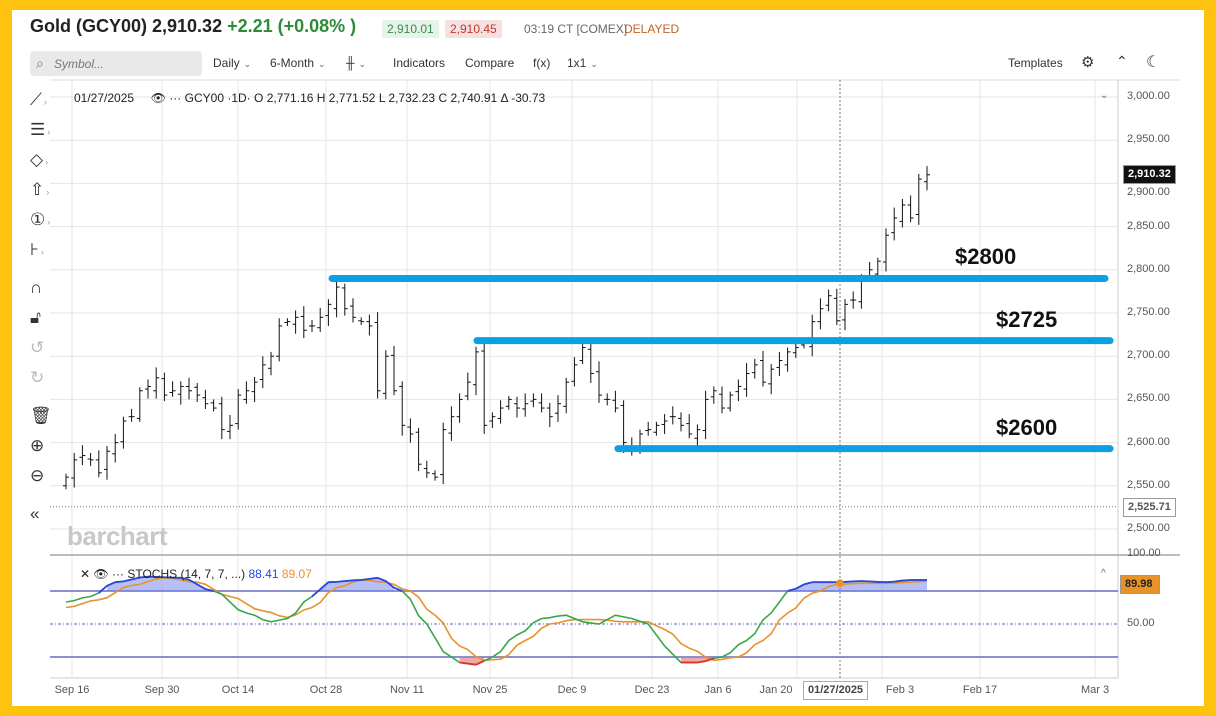 The height and width of the screenshot is (716, 1216). Describe the element at coordinates (1035, 63) in the screenshot. I see `templates-button: Templates` at that location.